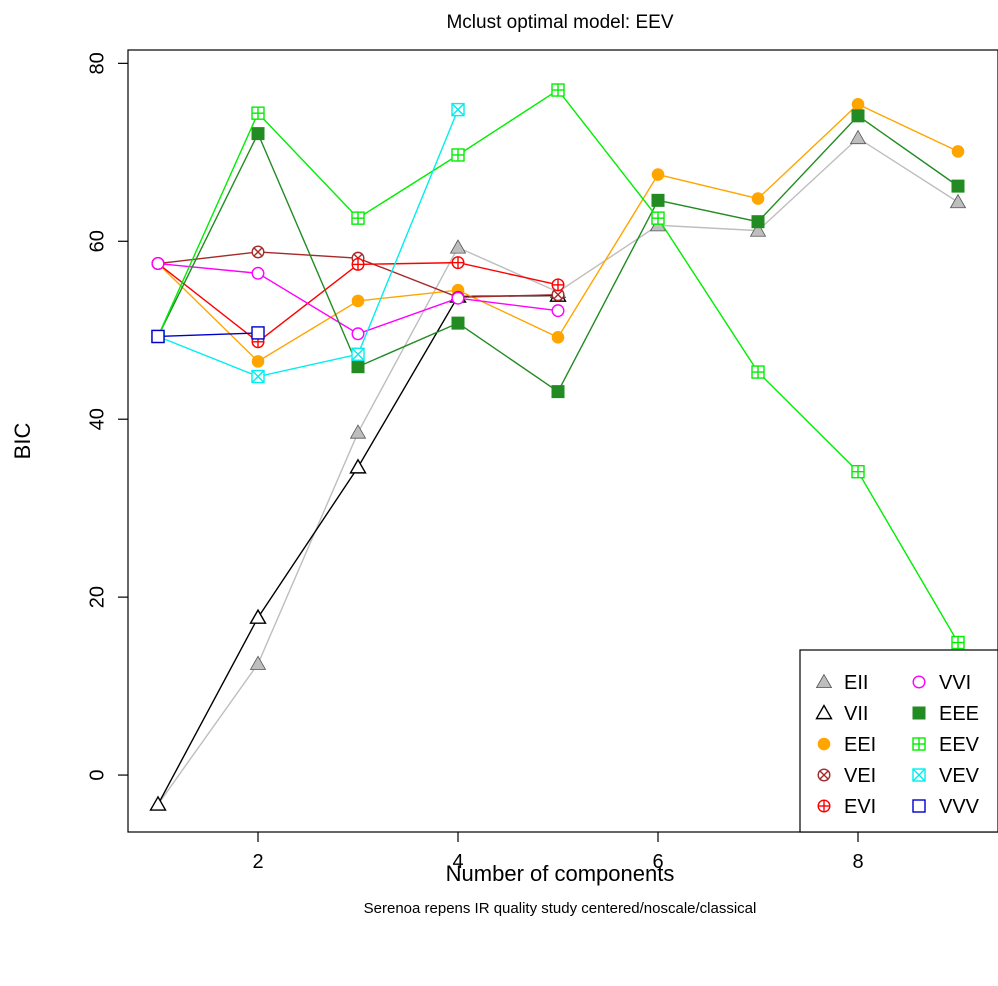  What do you see at coordinates (97, 597) in the screenshot?
I see `y-tick-label: 20` at bounding box center [97, 597].